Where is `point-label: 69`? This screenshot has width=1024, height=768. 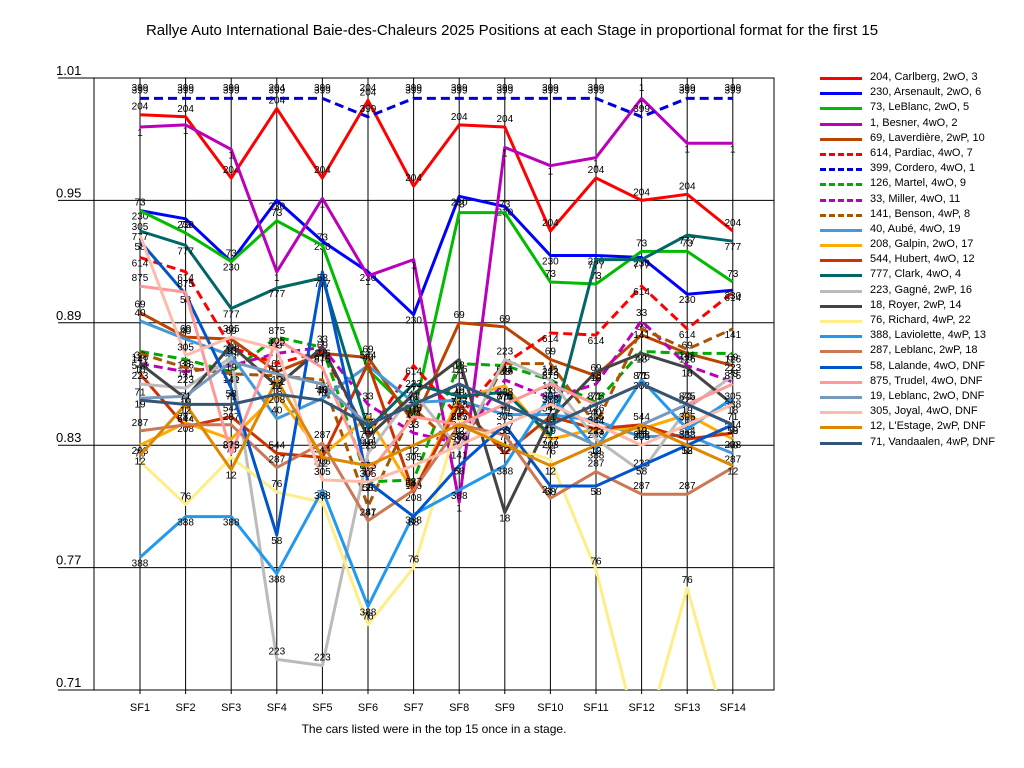
point-label: 69 is located at coordinates (688, 345).